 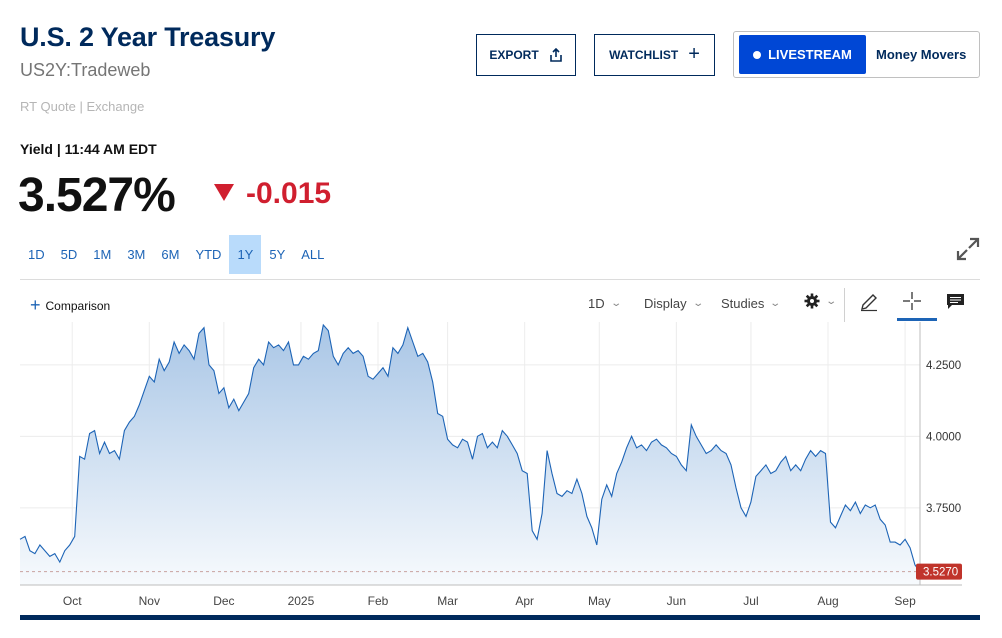 I want to click on money-movers-link: Money Movers, so click(x=921, y=54).